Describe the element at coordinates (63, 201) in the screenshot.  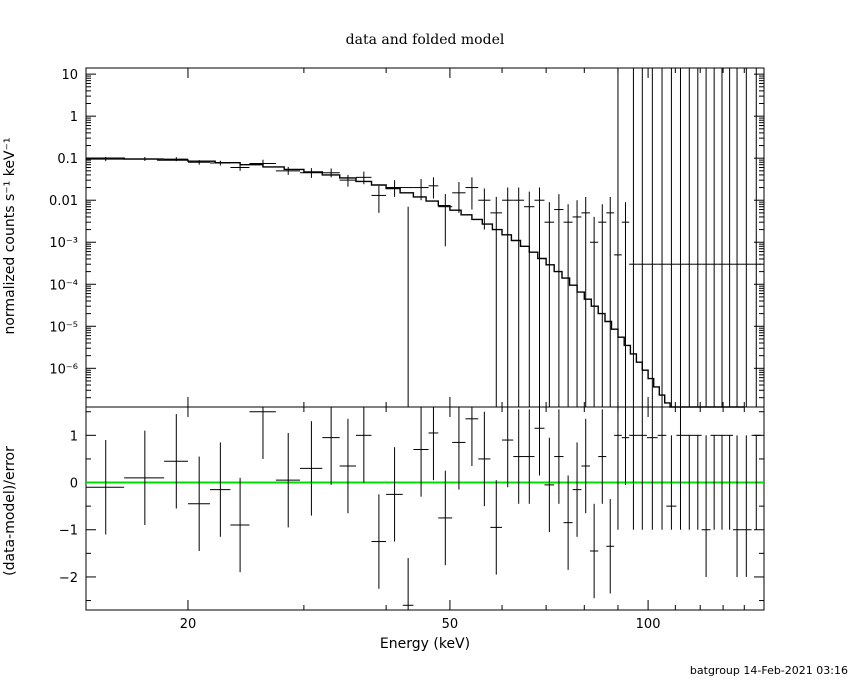
I see `upper-y-tick-label: 0.01` at that location.